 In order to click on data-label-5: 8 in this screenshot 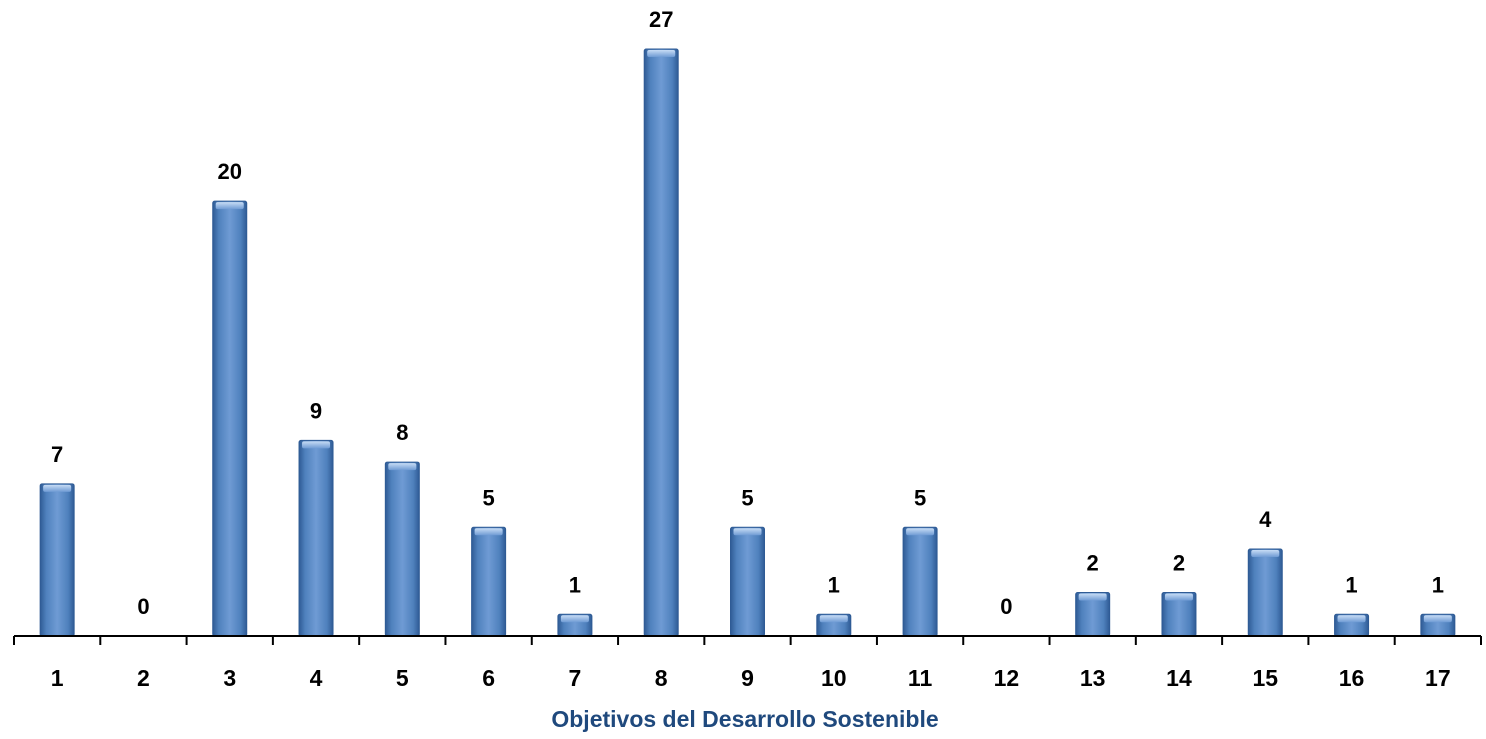, I will do `click(402, 432)`.